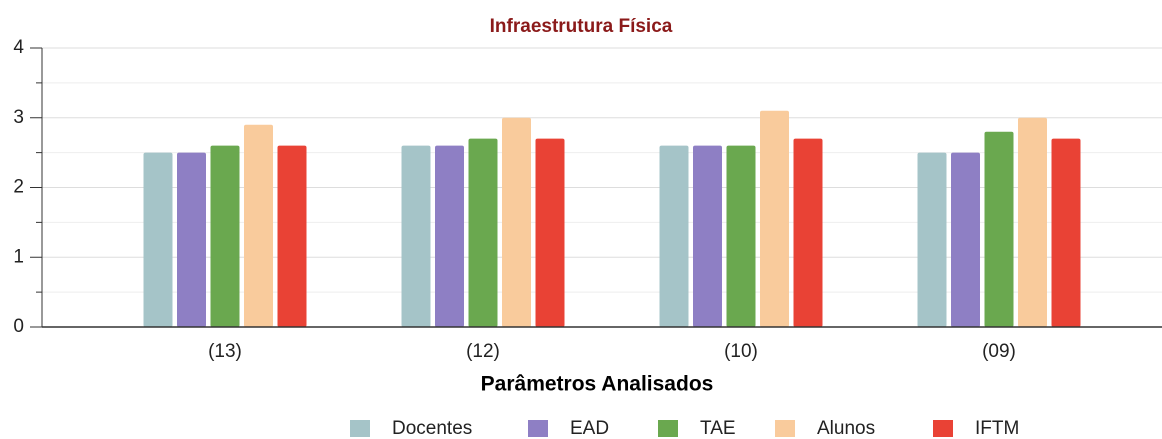  Describe the element at coordinates (597, 384) in the screenshot. I see `x-axis-title: Parâmetros Analisados` at that location.